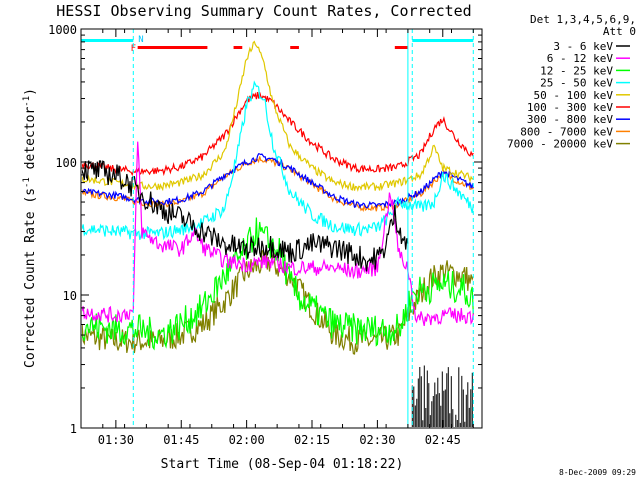 The height and width of the screenshot is (480, 640). I want to click on x-tick-label: 01:45, so click(181, 440).